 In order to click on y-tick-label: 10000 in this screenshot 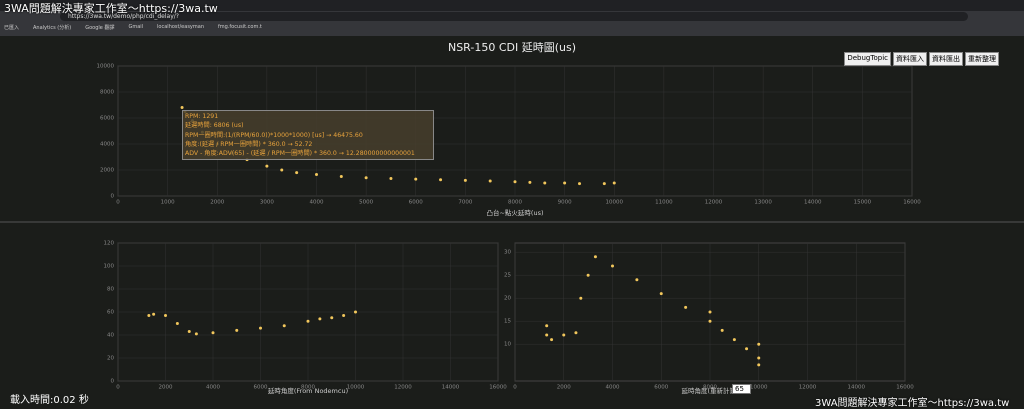, I will do `click(106, 67)`.